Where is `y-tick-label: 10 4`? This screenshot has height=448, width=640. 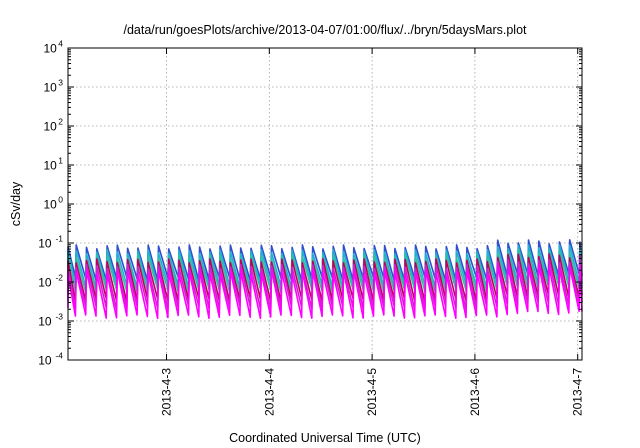 y-tick-label: 10 4 is located at coordinates (53, 47).